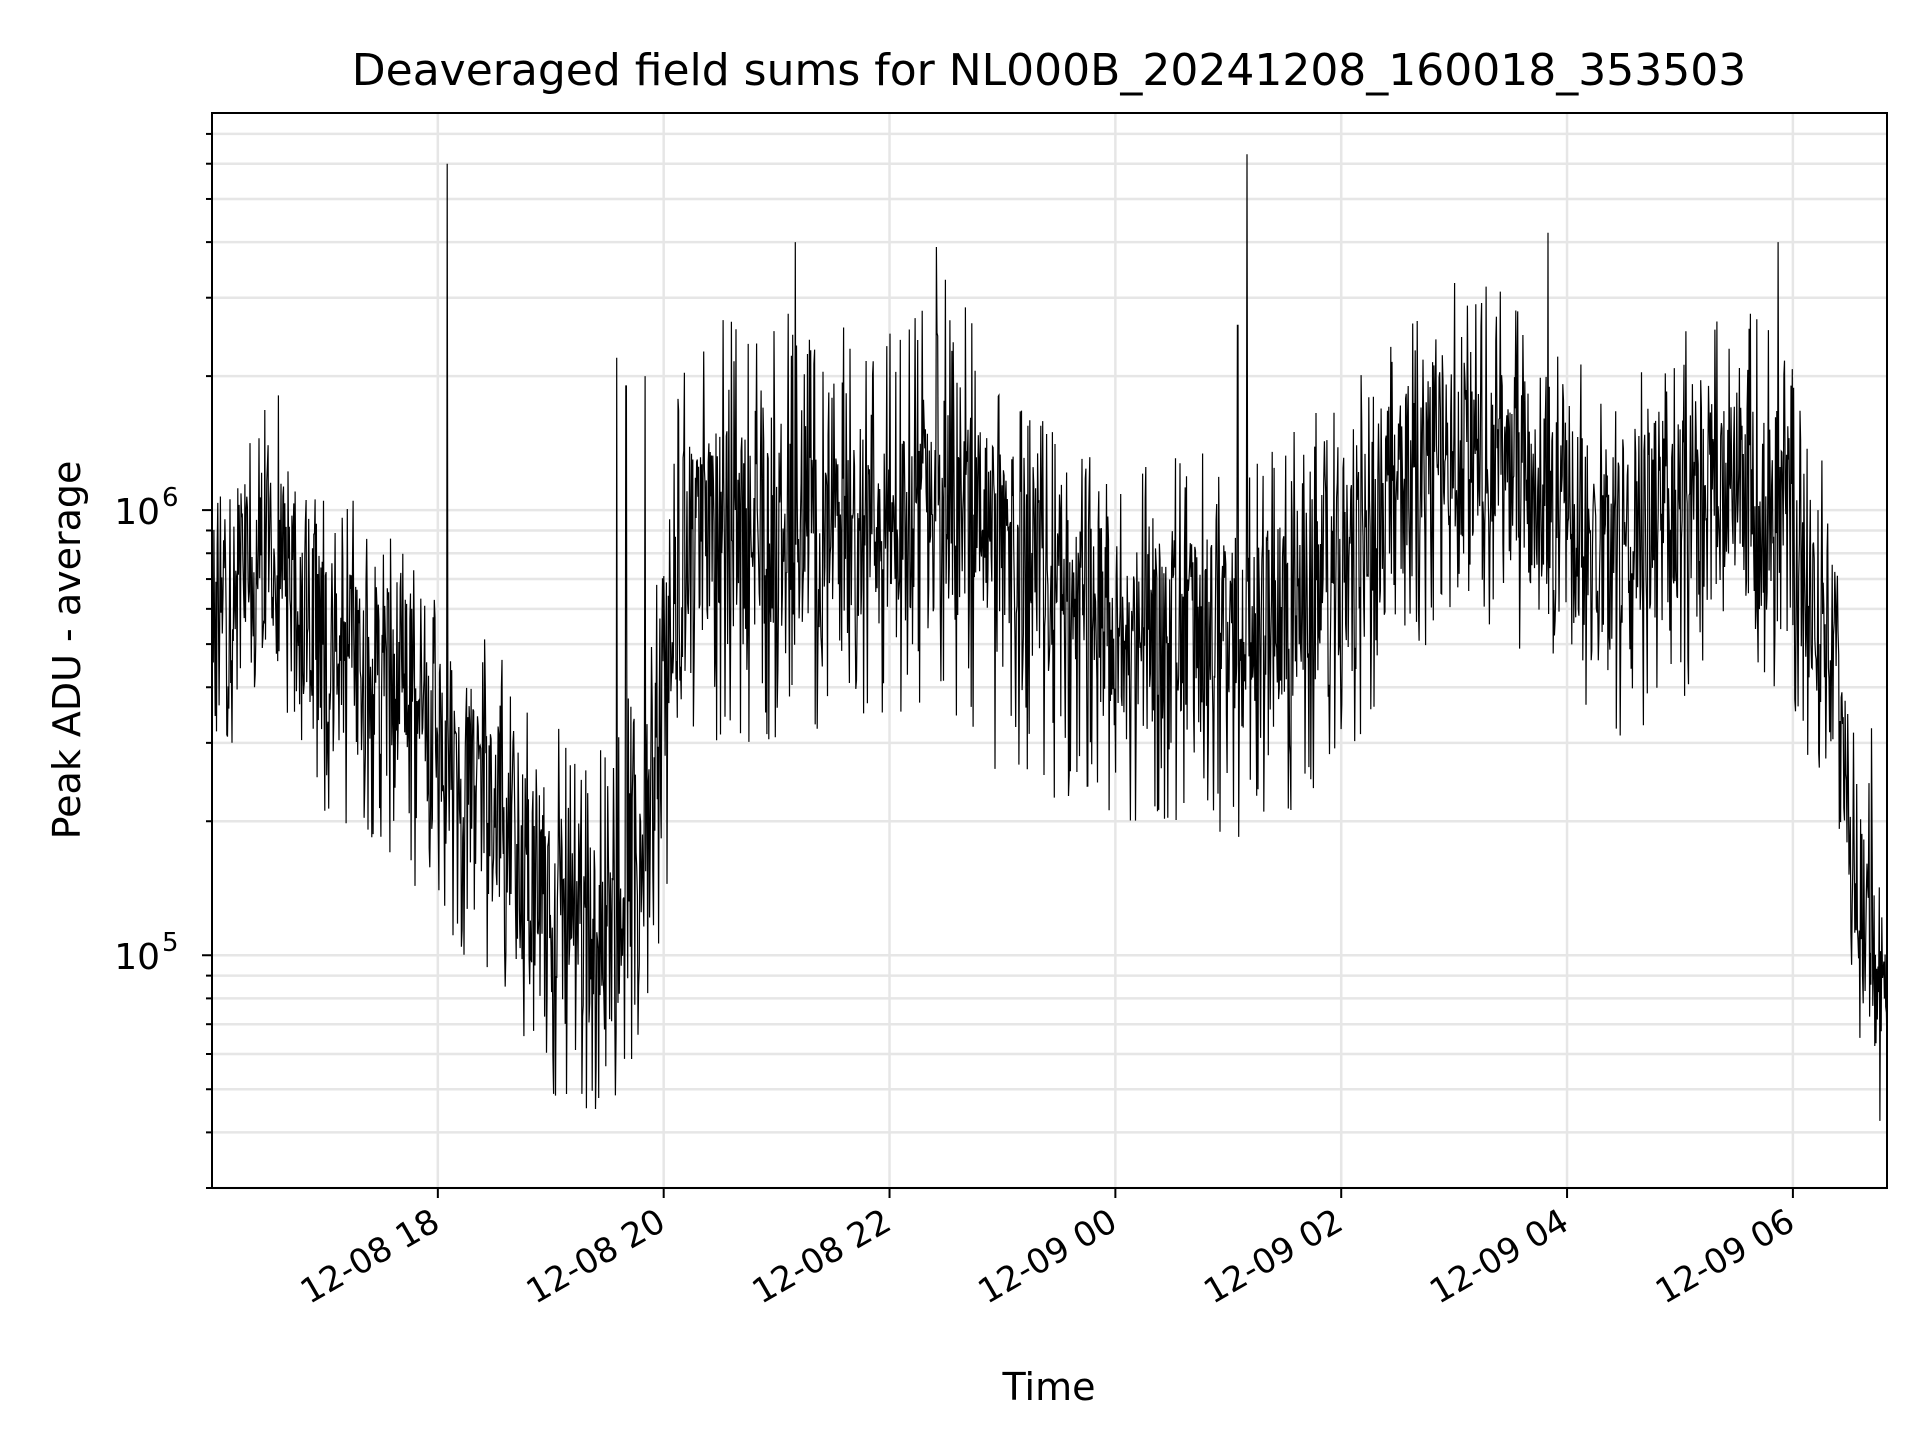  What do you see at coordinates (170, 943) in the screenshot?
I see `y-tick-exponent: 5` at bounding box center [170, 943].